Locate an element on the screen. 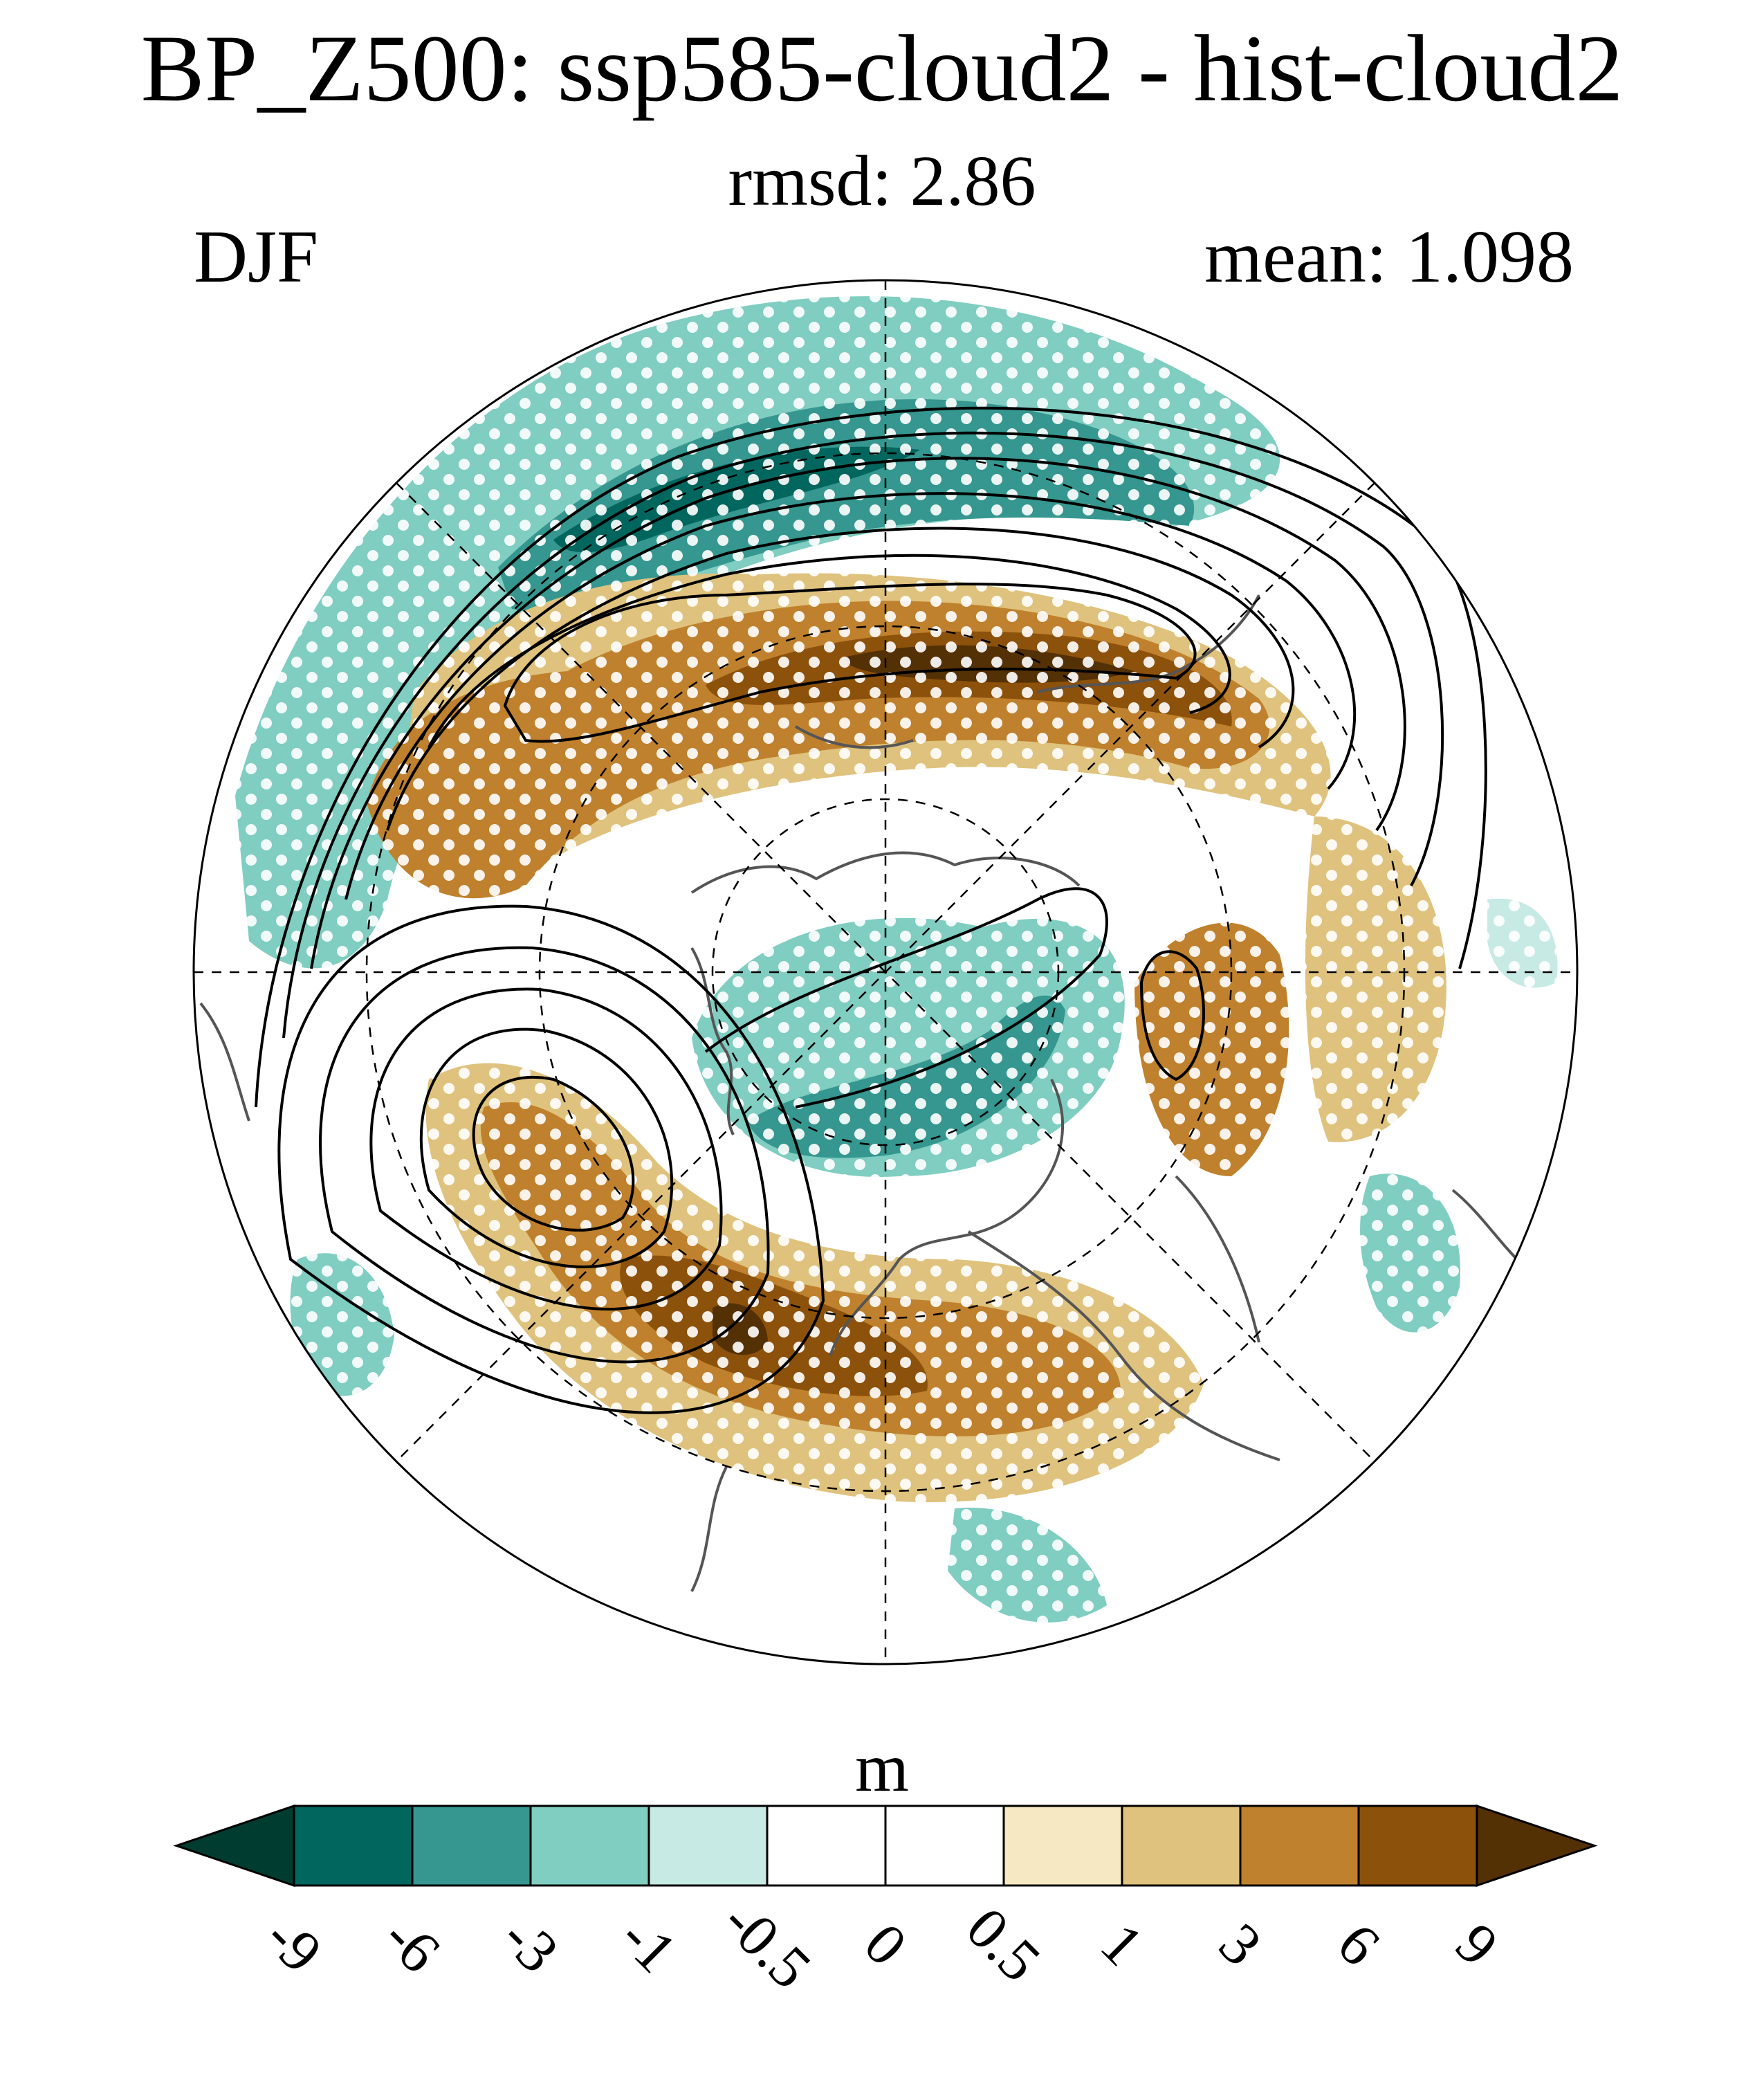 The width and height of the screenshot is (1764, 2073). season-label: DJF is located at coordinates (256, 257).